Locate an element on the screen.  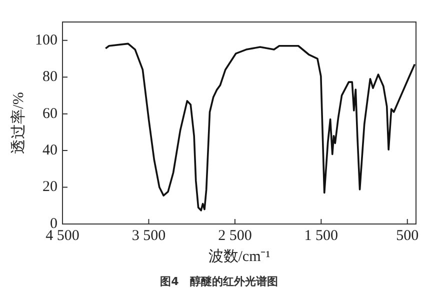
caption: 图4 醇醚的红外光谱图 is located at coordinates (219, 281).